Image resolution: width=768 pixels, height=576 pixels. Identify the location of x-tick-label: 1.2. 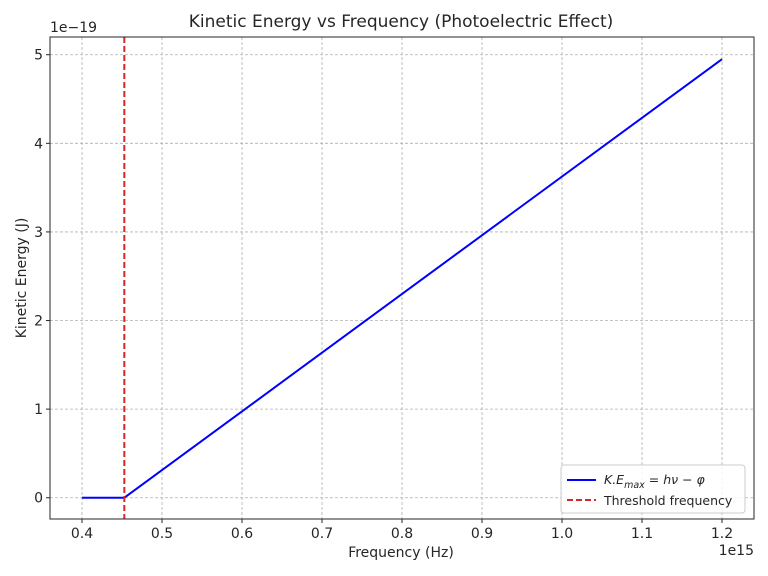
(722, 534).